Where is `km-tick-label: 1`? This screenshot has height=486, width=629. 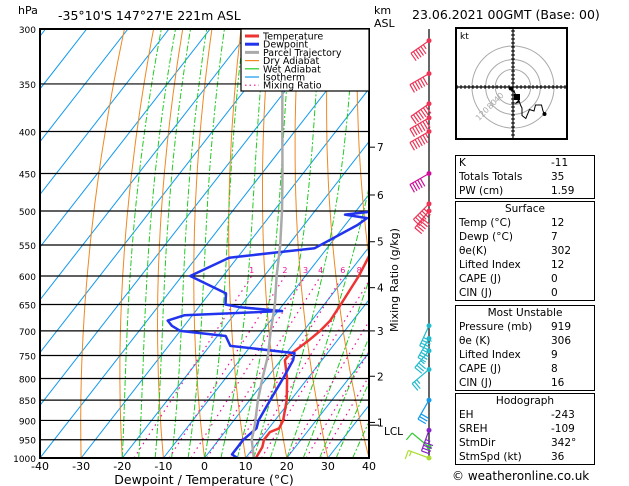 km-tick-label: 1 is located at coordinates (380, 423).